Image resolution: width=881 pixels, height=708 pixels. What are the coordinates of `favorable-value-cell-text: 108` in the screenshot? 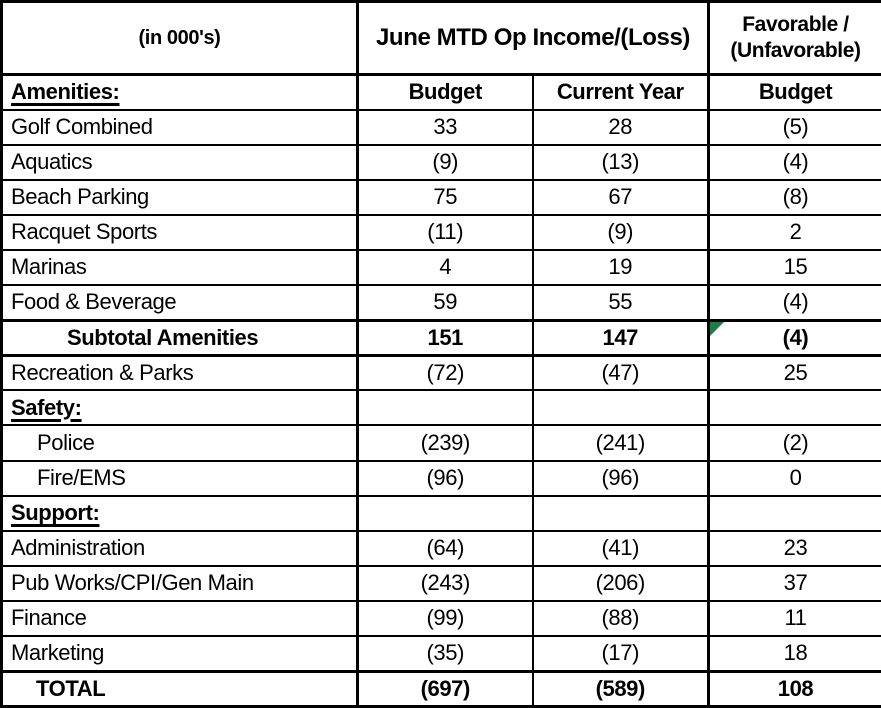 It's located at (795, 688).